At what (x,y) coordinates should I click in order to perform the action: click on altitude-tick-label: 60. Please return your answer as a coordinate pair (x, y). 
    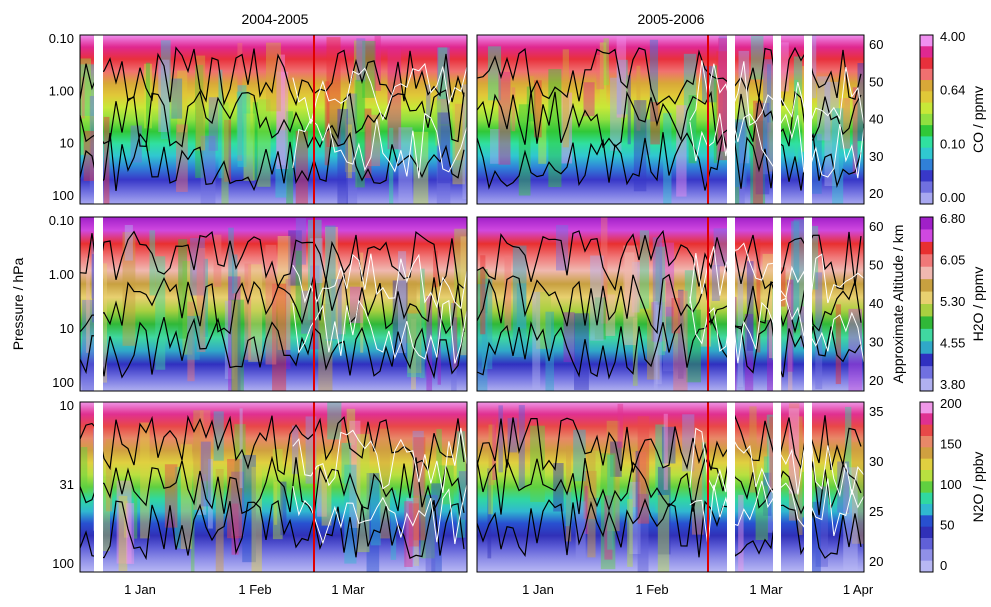
    Looking at the image, I should click on (876, 226).